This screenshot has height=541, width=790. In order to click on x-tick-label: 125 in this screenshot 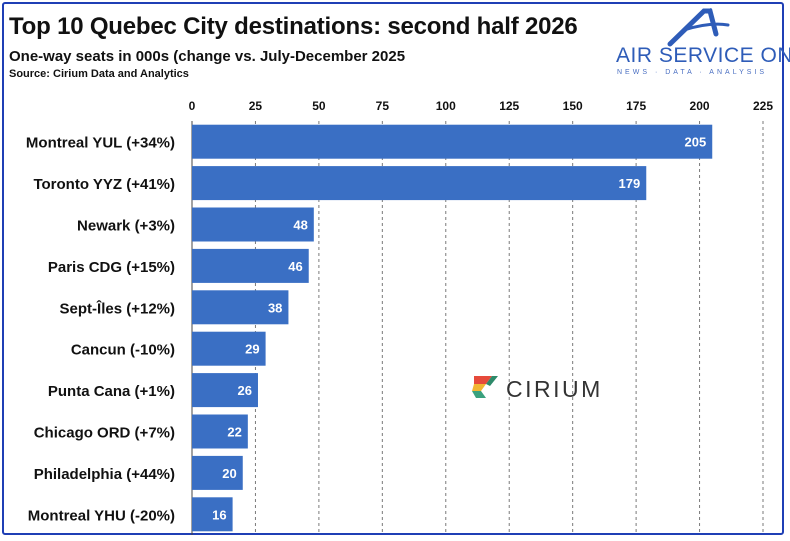, I will do `click(509, 106)`.